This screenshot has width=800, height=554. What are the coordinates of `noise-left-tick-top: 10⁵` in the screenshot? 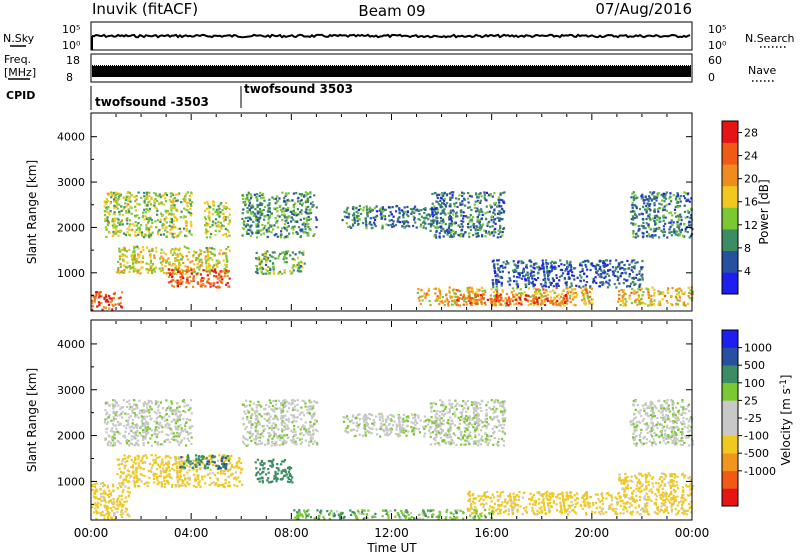 It's located at (71, 29).